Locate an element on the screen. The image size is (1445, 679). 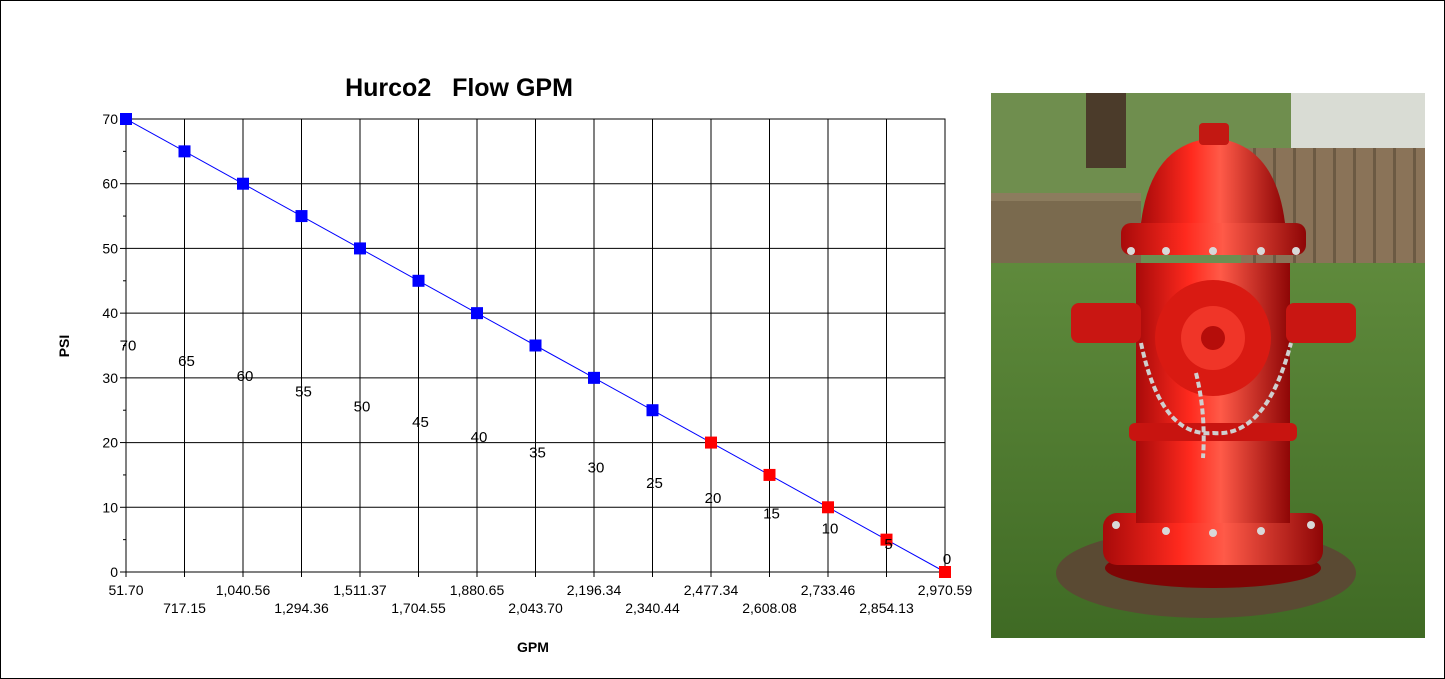
data-point-label: 70 is located at coordinates (128, 346).